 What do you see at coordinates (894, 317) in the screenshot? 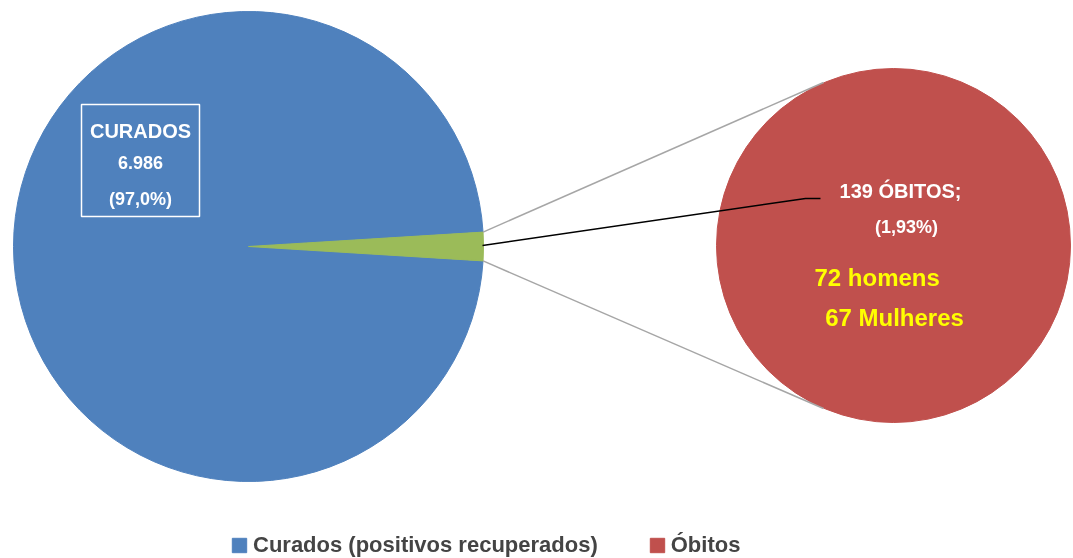
I see `text: 67 Mulheres` at bounding box center [894, 317].